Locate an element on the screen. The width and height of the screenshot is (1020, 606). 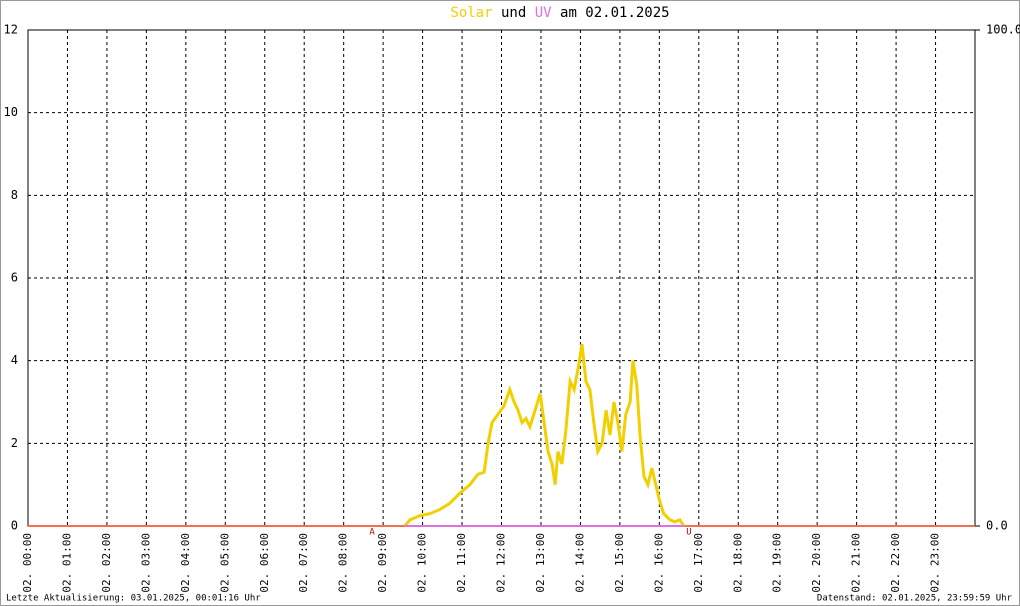
x-tick-label: 02. 09:00 is located at coordinates (382, 563).